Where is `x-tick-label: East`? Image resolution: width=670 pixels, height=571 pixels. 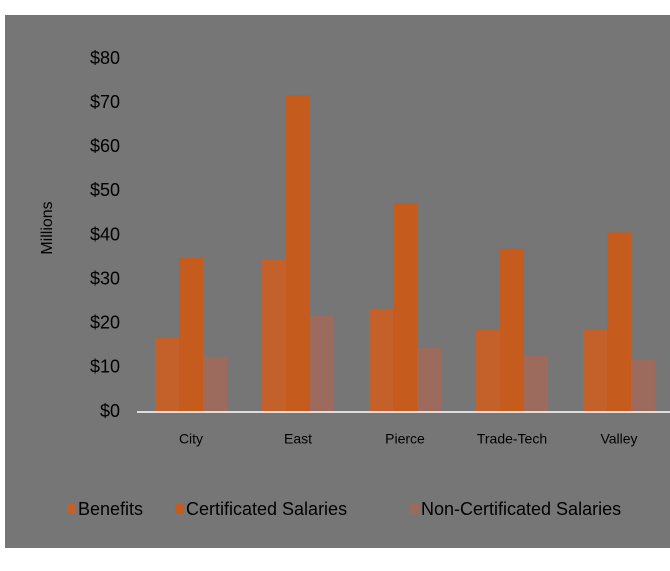
x-tick-label: East is located at coordinates (298, 439).